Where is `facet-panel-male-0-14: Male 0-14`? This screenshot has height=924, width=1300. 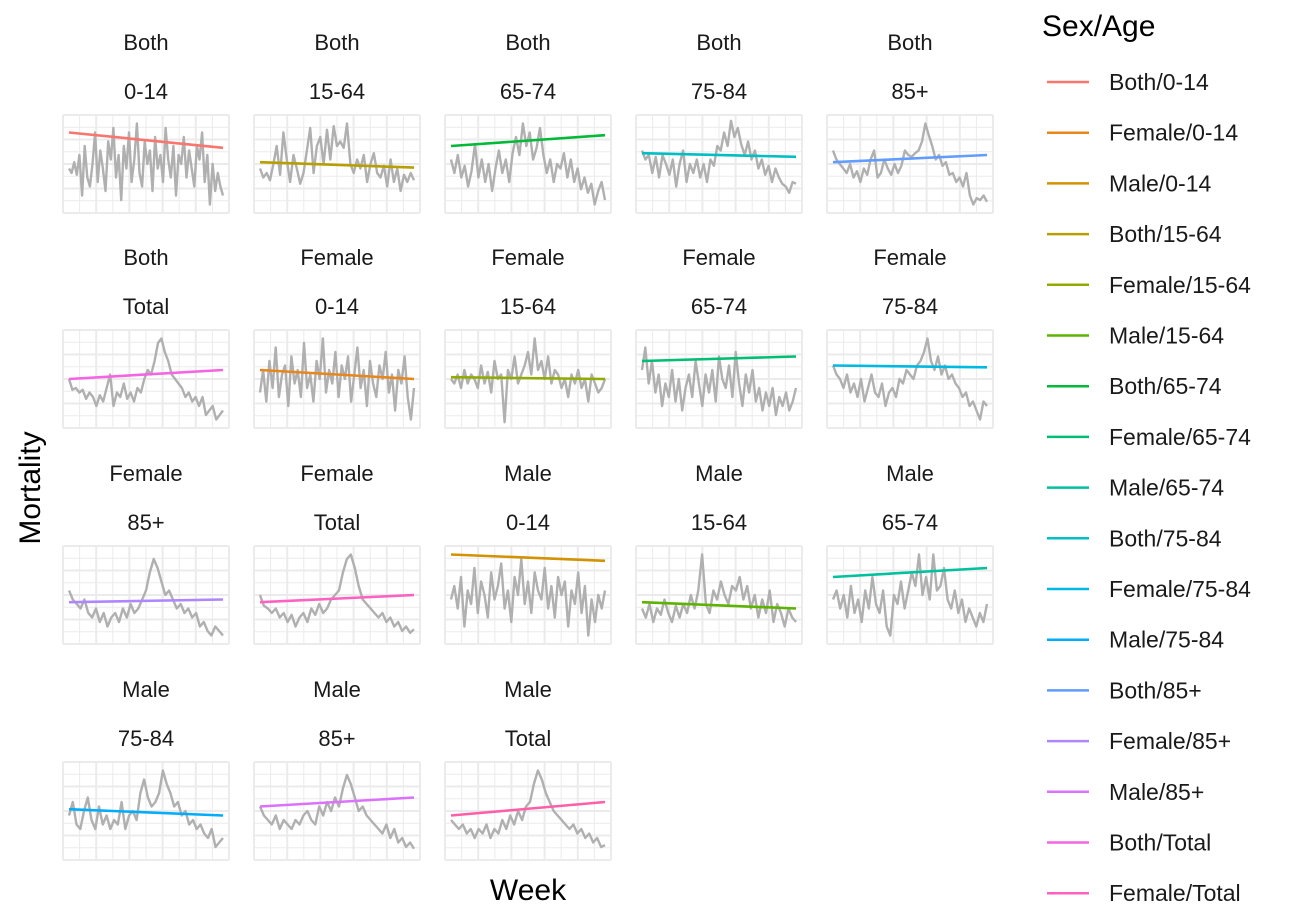
facet-panel-male-0-14: Male 0-14 is located at coordinates (528, 553).